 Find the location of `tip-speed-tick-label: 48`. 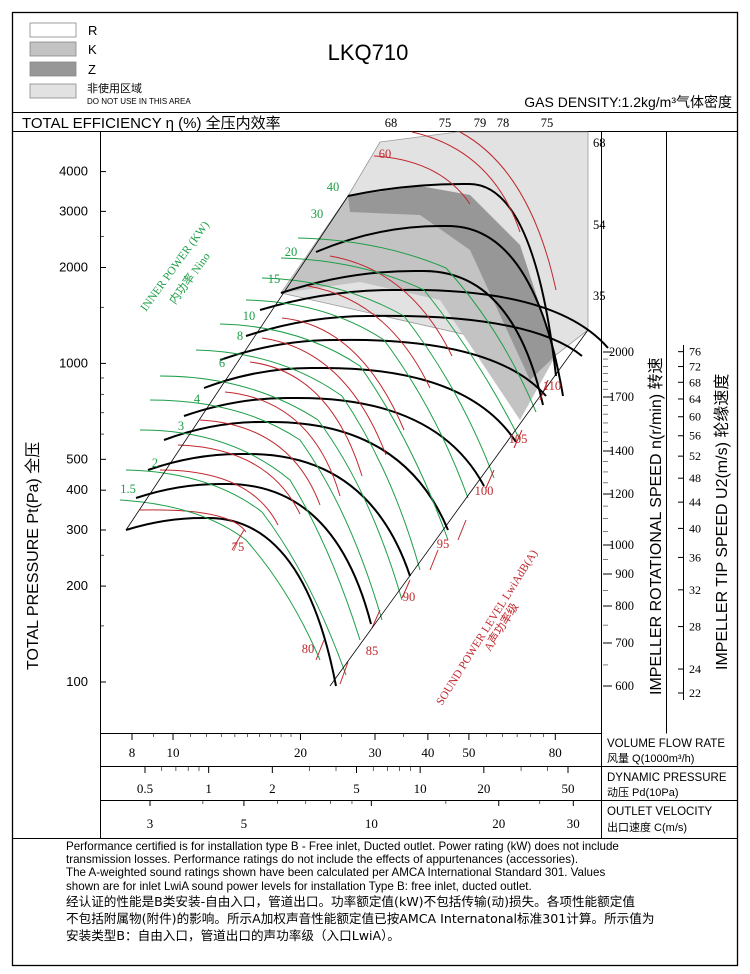

tip-speed-tick-label: 48 is located at coordinates (695, 478).